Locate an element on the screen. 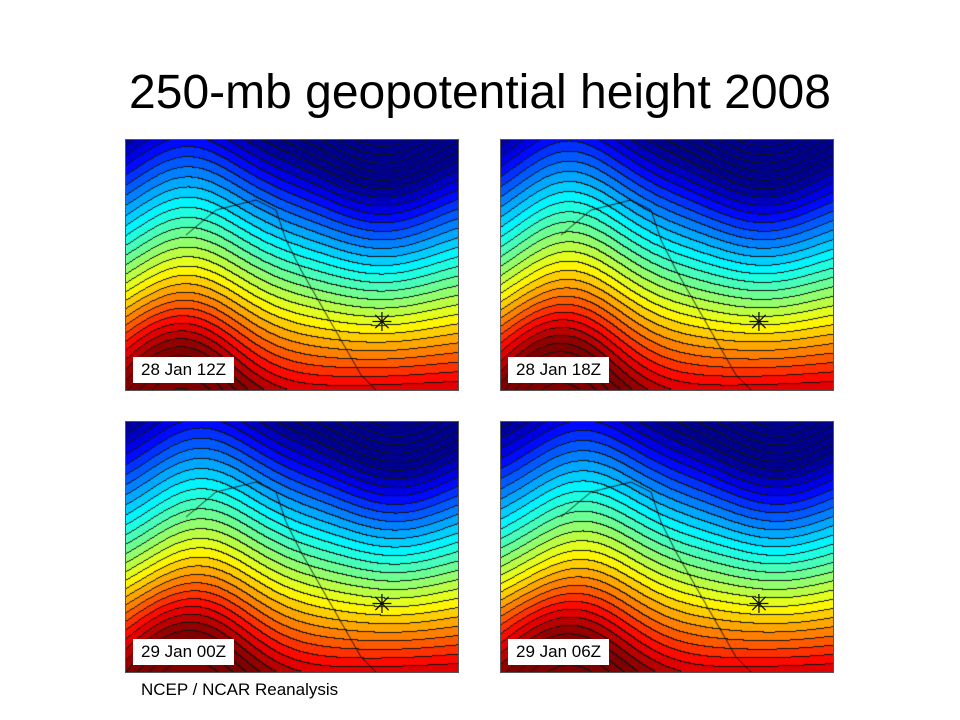 Image resolution: width=960 pixels, height=720 pixels. panel-timestamp: 28 Jan 12Z is located at coordinates (184, 370).